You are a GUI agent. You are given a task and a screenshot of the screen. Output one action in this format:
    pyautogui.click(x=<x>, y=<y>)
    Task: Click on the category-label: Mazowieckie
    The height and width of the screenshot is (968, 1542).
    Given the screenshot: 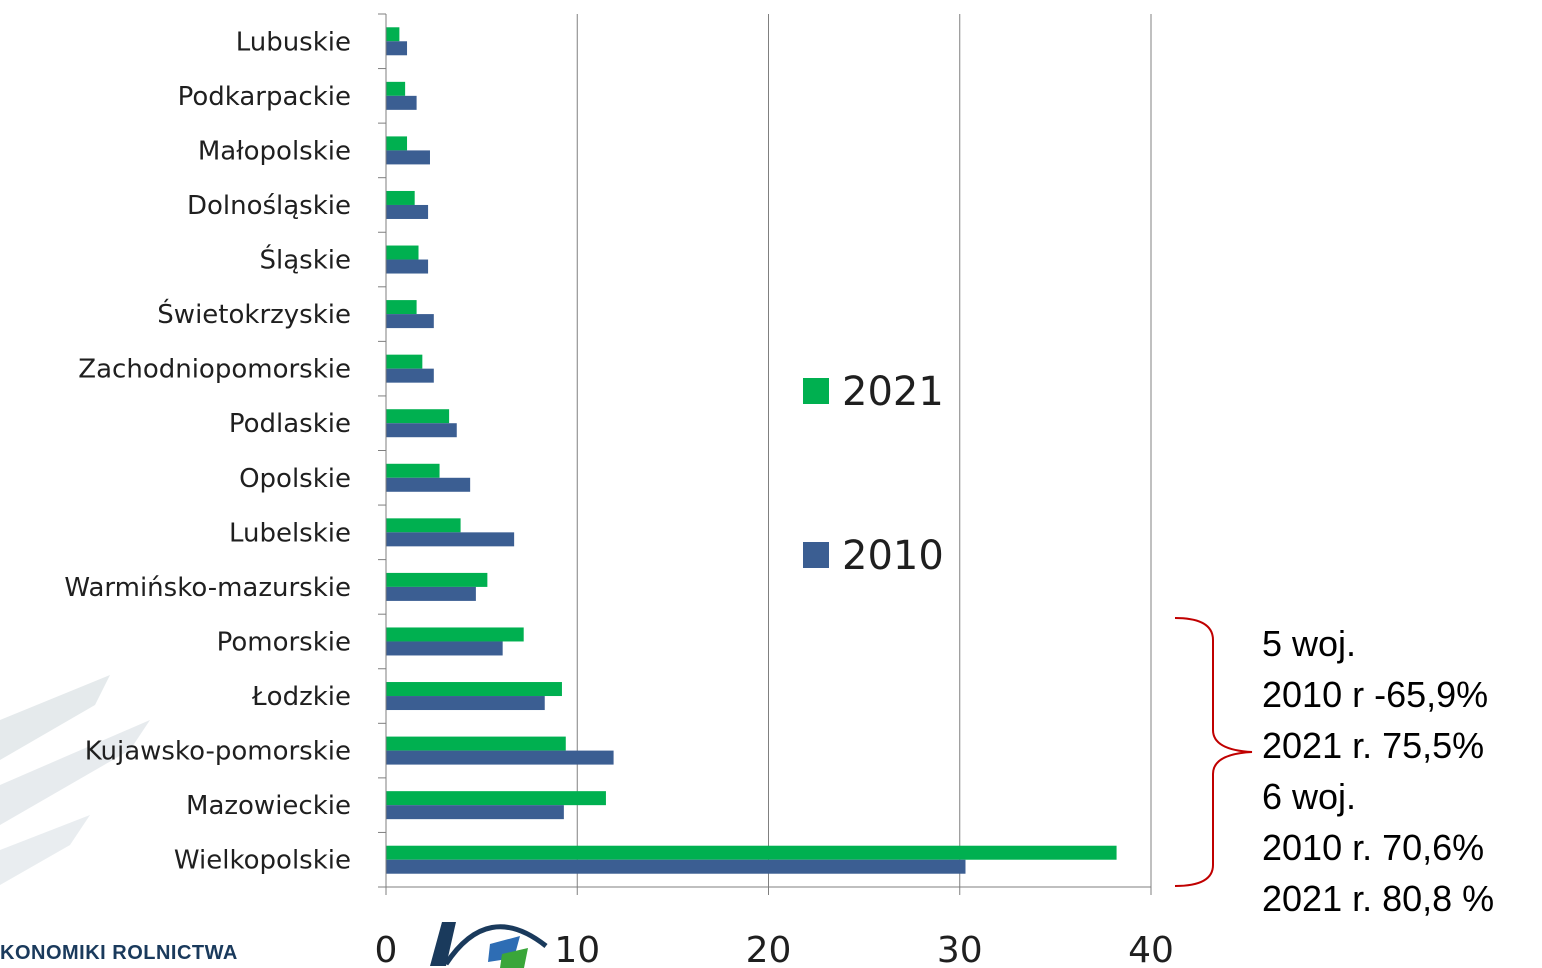 What is the action you would take?
    pyautogui.click(x=268, y=806)
    